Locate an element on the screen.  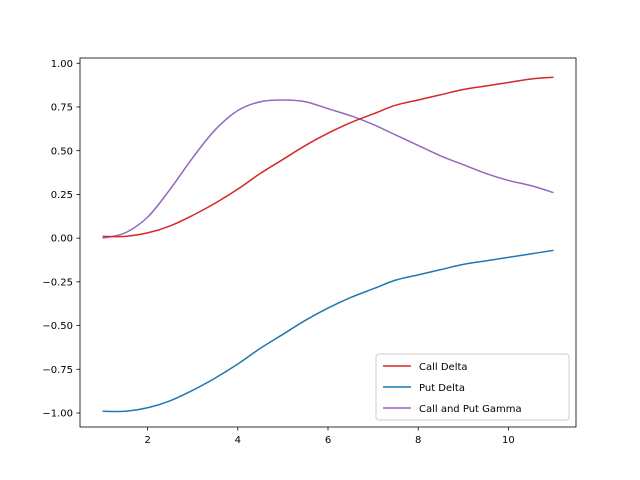
legend-label-call-and-put-gamma: Call and Put Gamma is located at coordinates (470, 409).